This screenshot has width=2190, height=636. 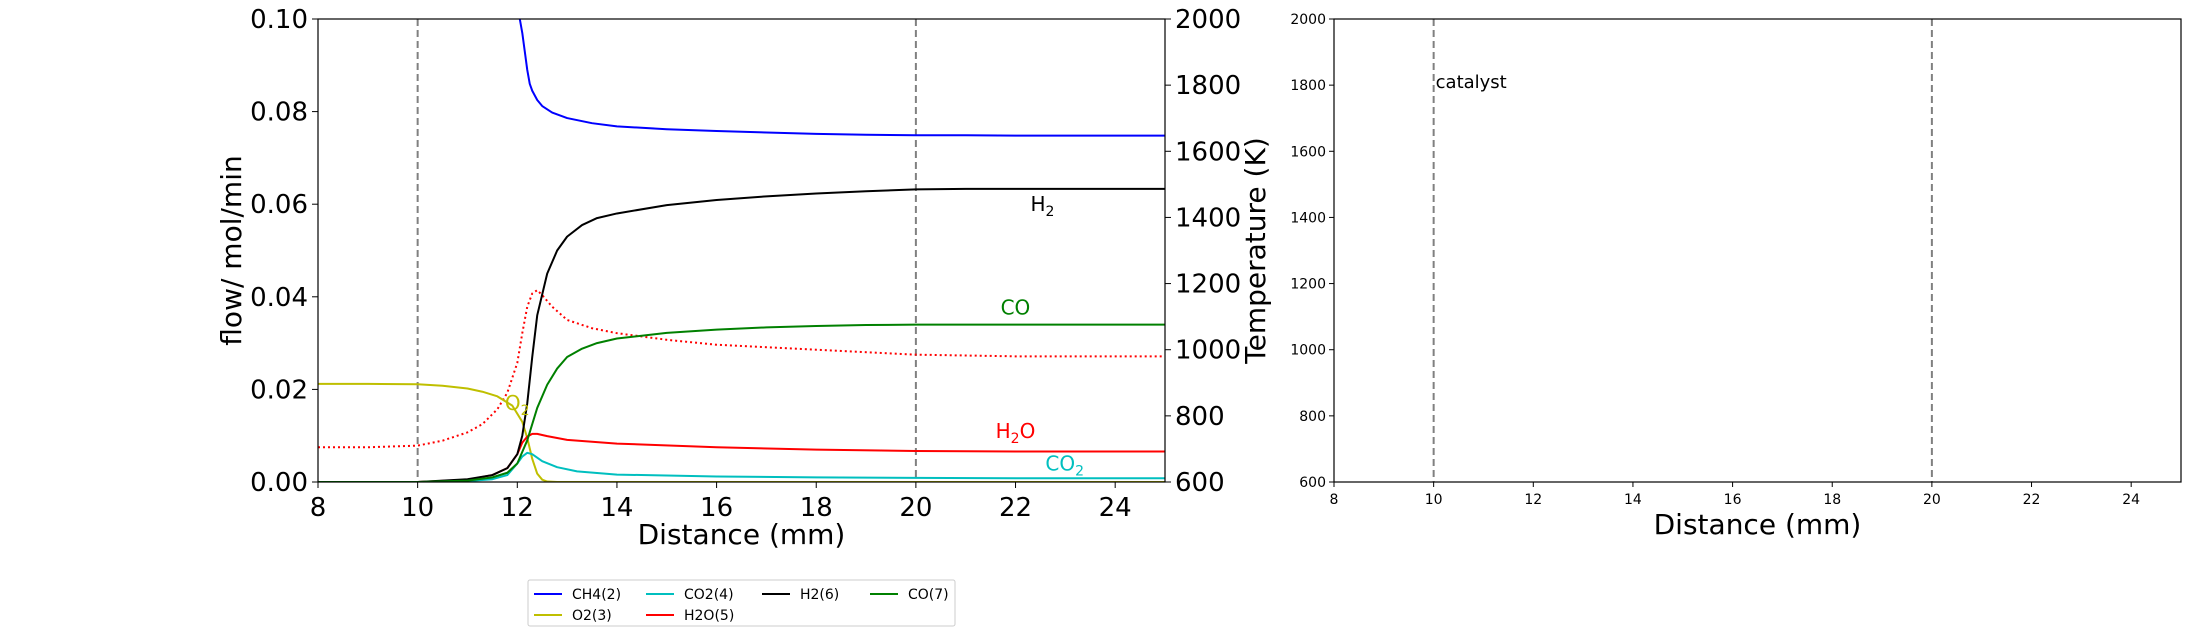 What do you see at coordinates (1533, 500) in the screenshot?
I see `right-x-tick-label: 12` at bounding box center [1533, 500].